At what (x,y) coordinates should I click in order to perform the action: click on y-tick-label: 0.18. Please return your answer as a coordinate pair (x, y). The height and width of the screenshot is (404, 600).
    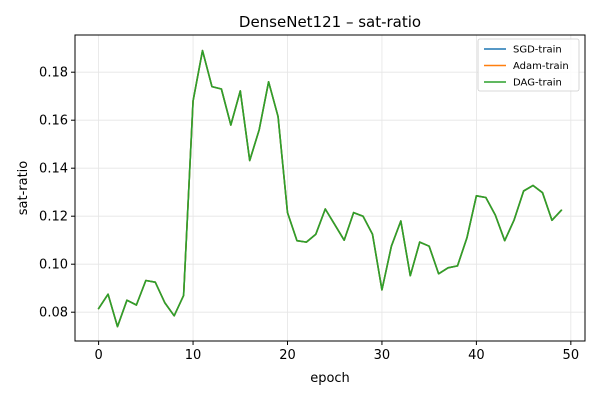
    Looking at the image, I should click on (53, 73).